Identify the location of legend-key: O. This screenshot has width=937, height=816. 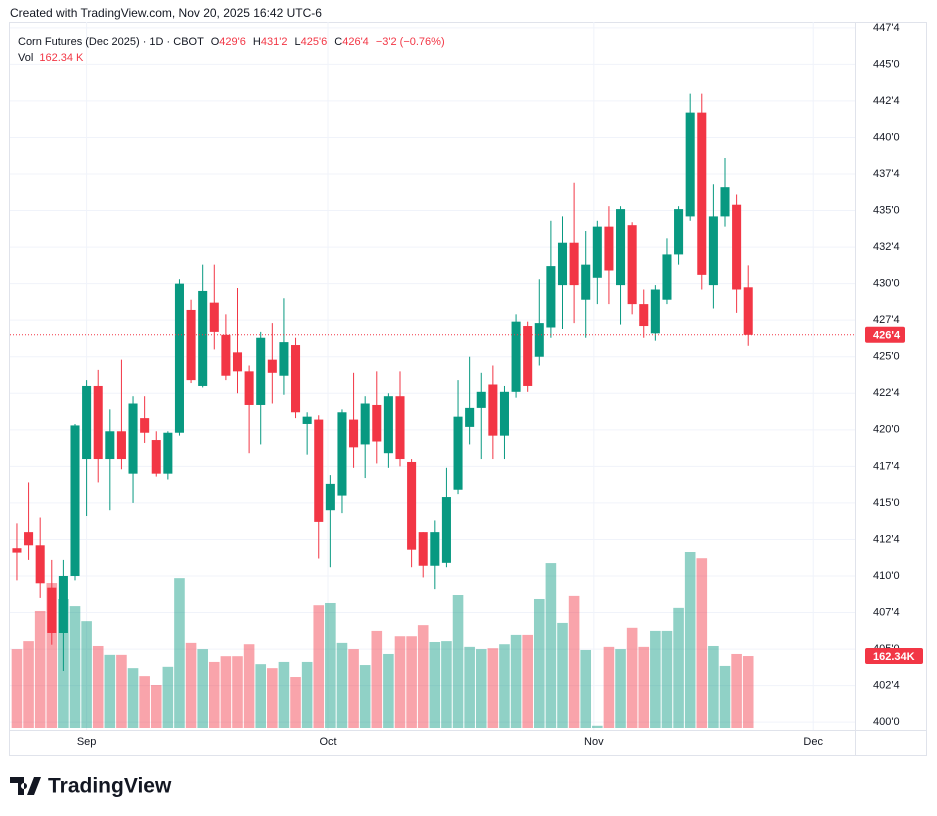
(215, 42).